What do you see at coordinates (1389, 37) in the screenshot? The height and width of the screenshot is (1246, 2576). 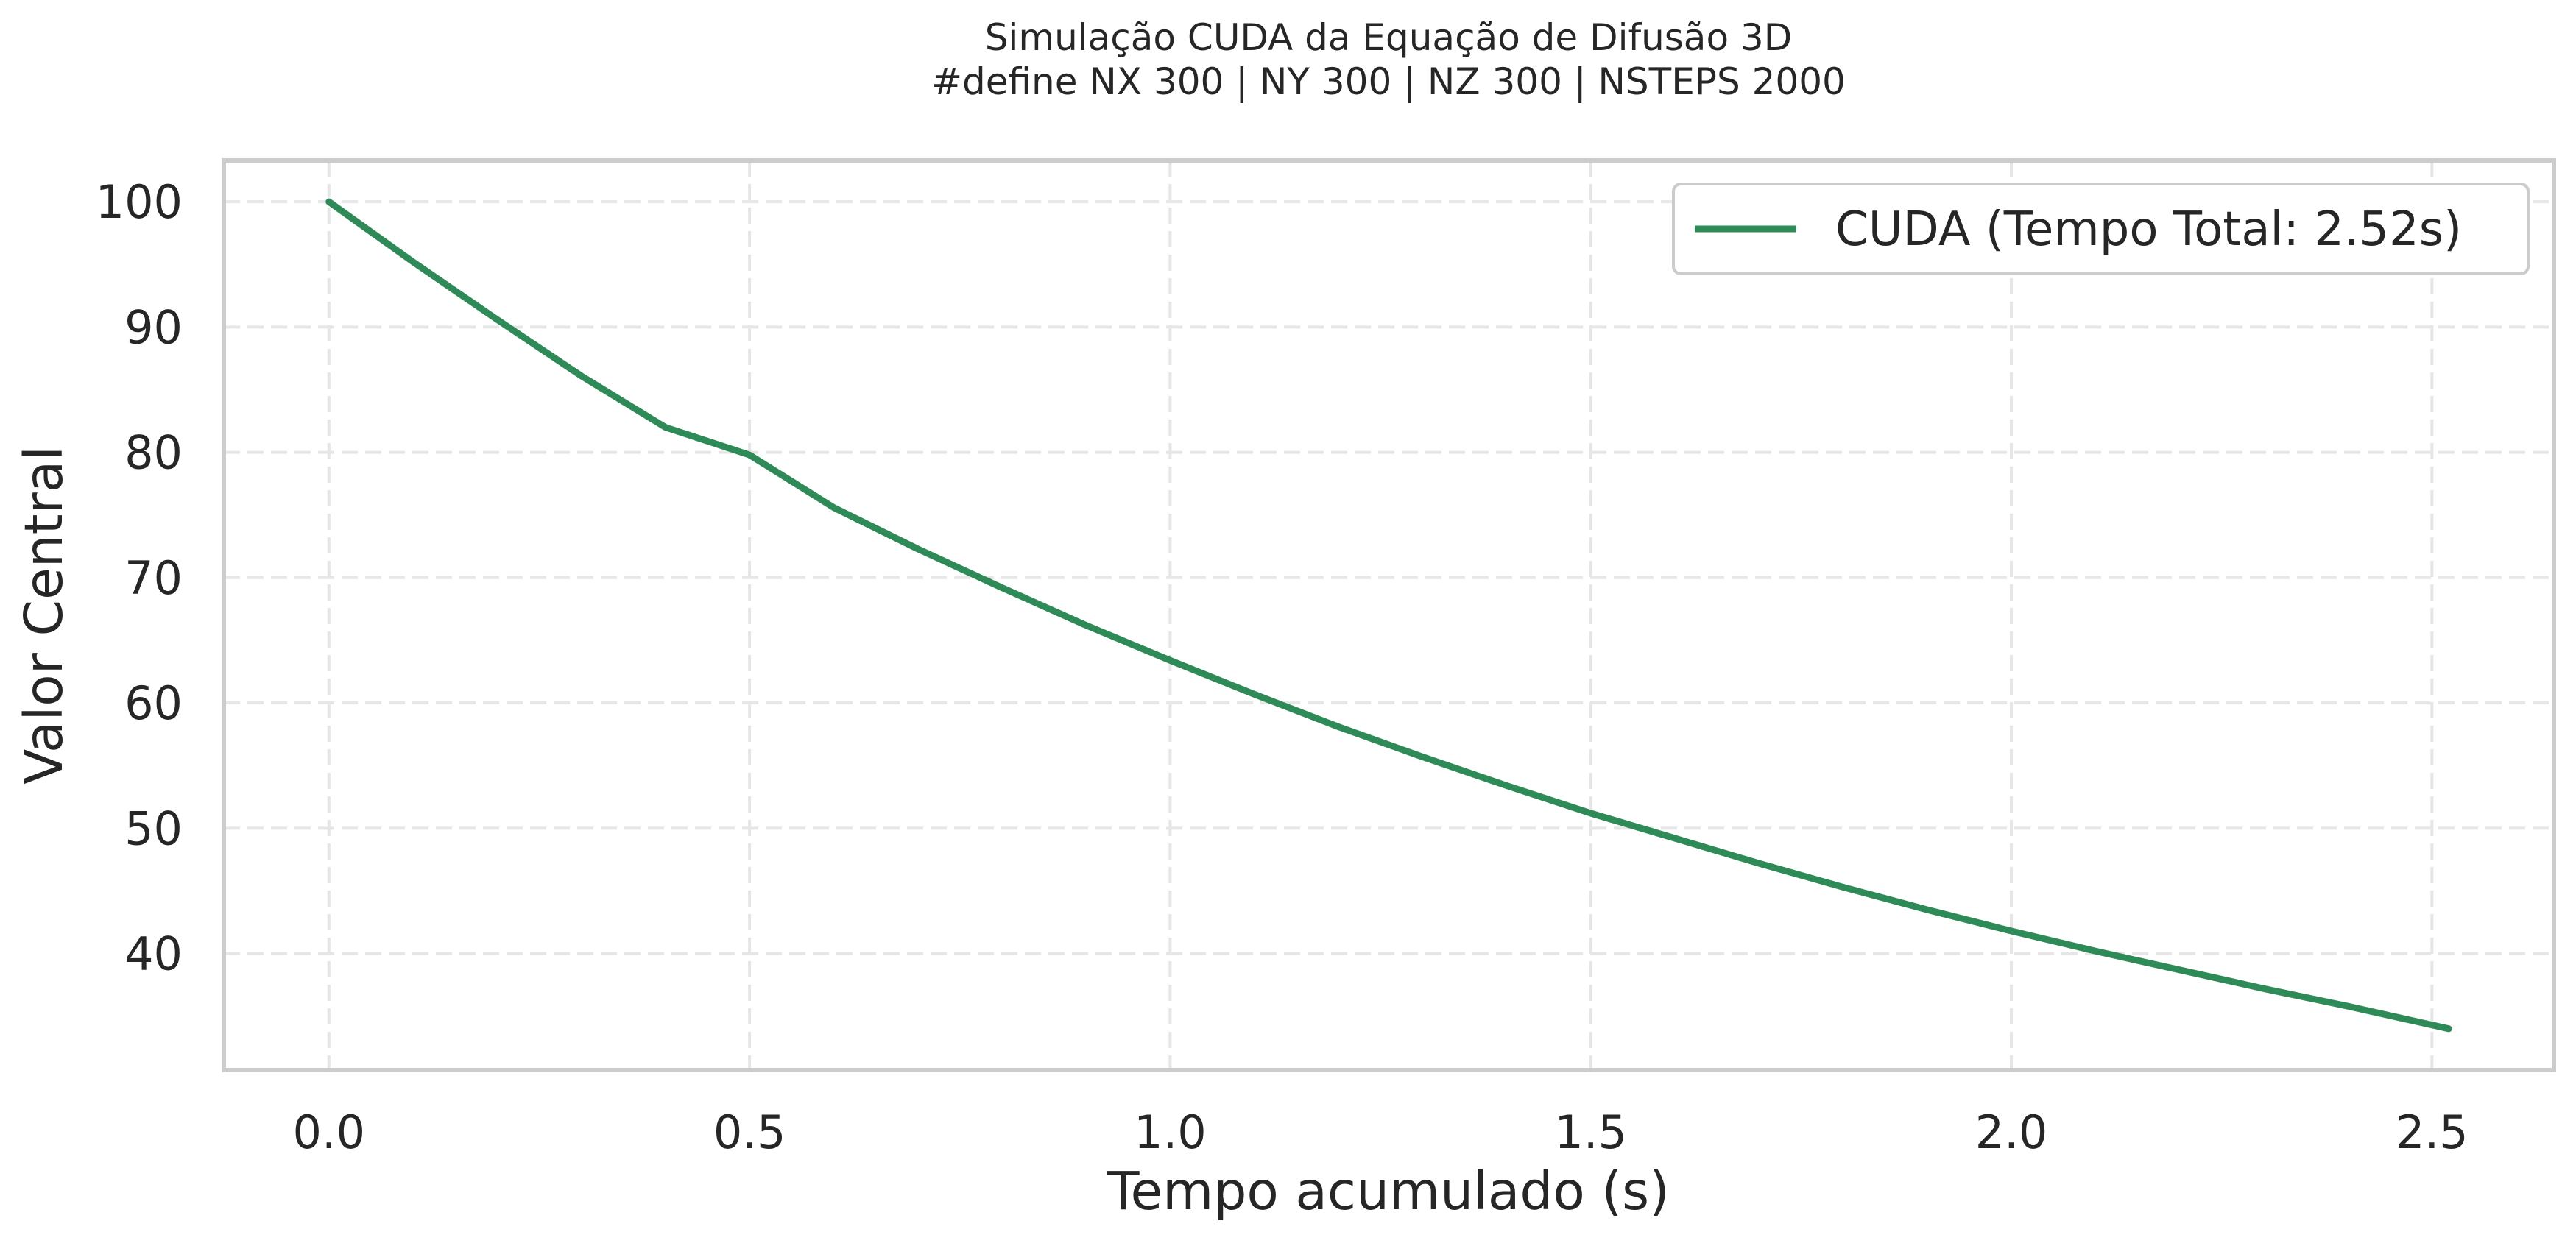 I see `chart-title: Simulação CUDA da Equação de Difusão 3D` at bounding box center [1389, 37].